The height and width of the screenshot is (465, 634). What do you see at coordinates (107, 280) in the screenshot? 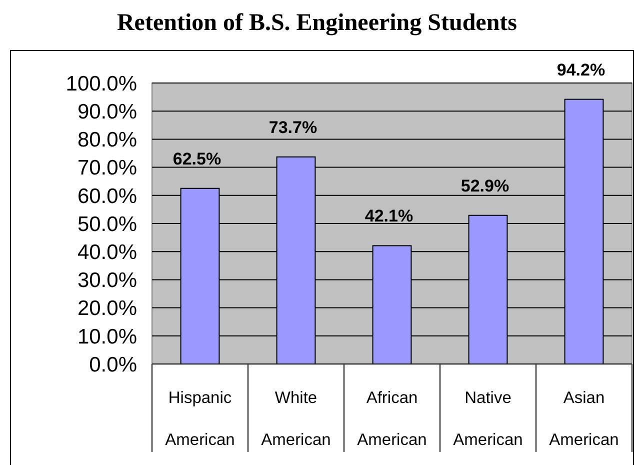
I see `y-tick-label: 30.0%` at bounding box center [107, 280].